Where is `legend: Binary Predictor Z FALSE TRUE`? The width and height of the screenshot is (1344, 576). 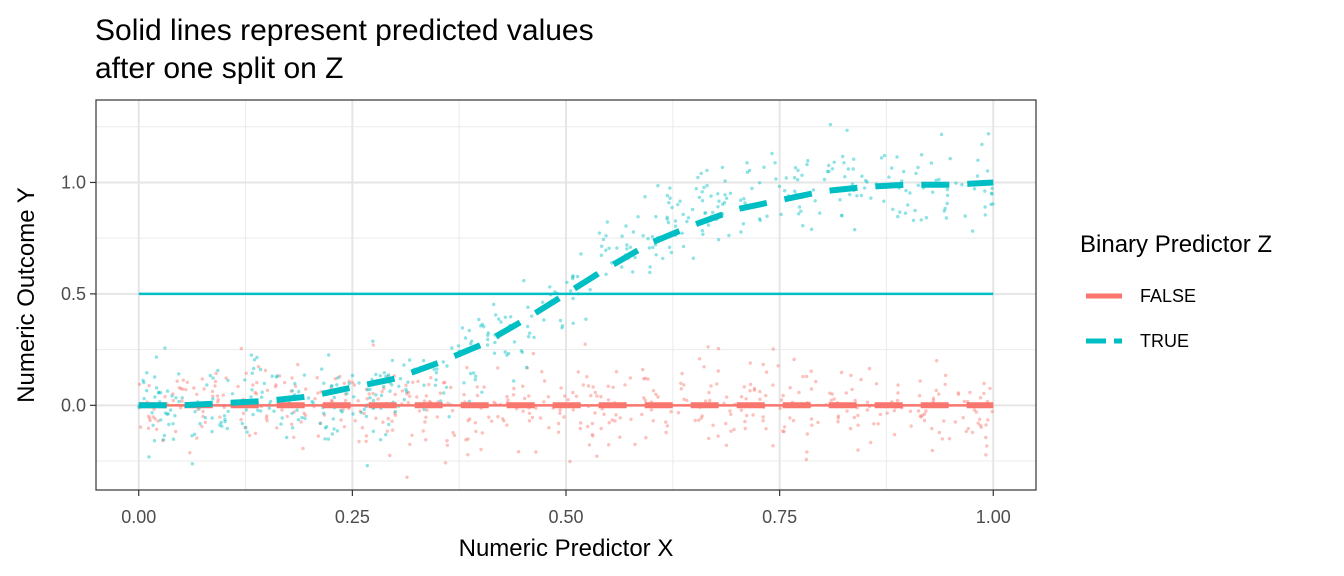 legend: Binary Predictor Z FALSE TRUE is located at coordinates (1176, 291).